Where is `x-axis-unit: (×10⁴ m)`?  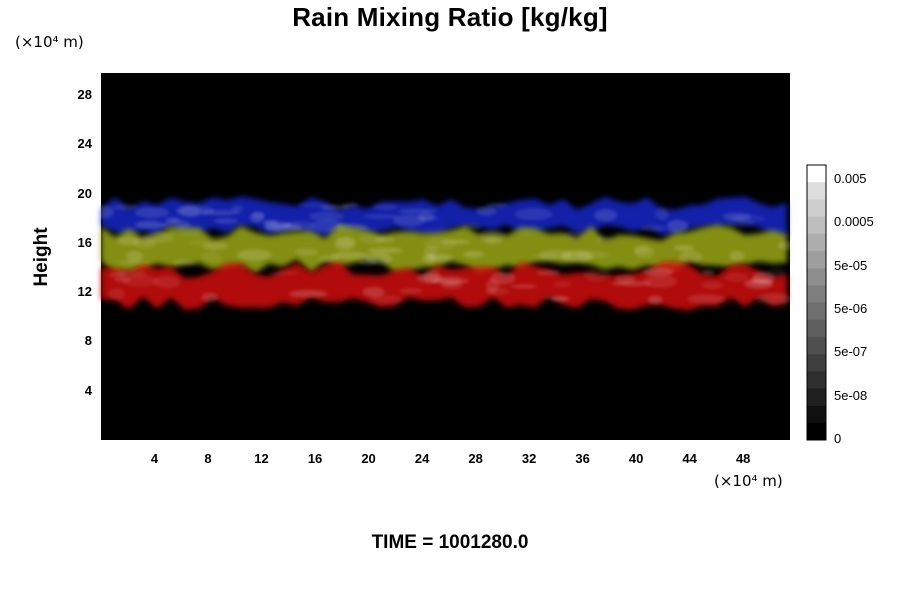
x-axis-unit: (×10⁴ m) is located at coordinates (748, 481).